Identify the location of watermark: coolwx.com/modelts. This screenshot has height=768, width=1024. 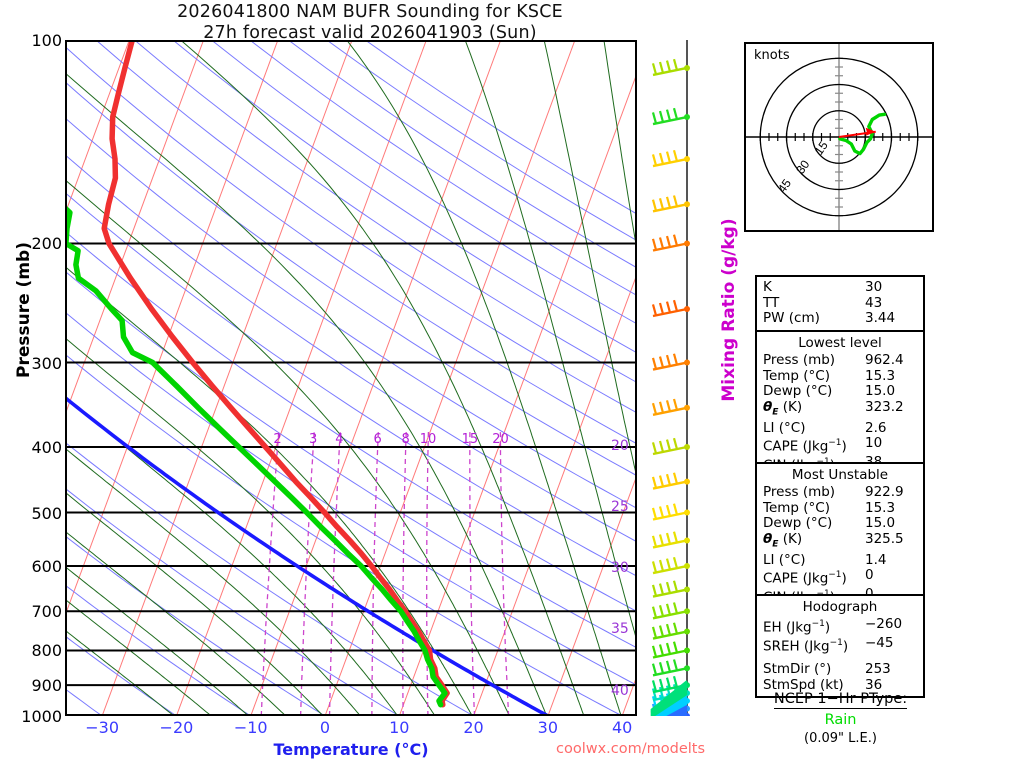
(631, 749).